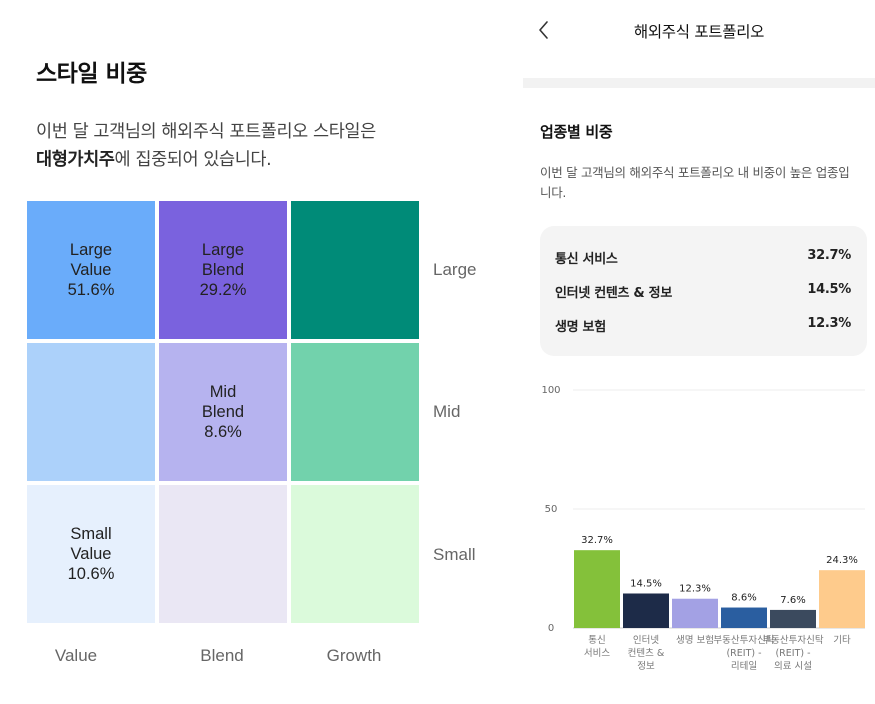  Describe the element at coordinates (91, 290) in the screenshot. I see `style-cell-line: 51.6%` at that location.